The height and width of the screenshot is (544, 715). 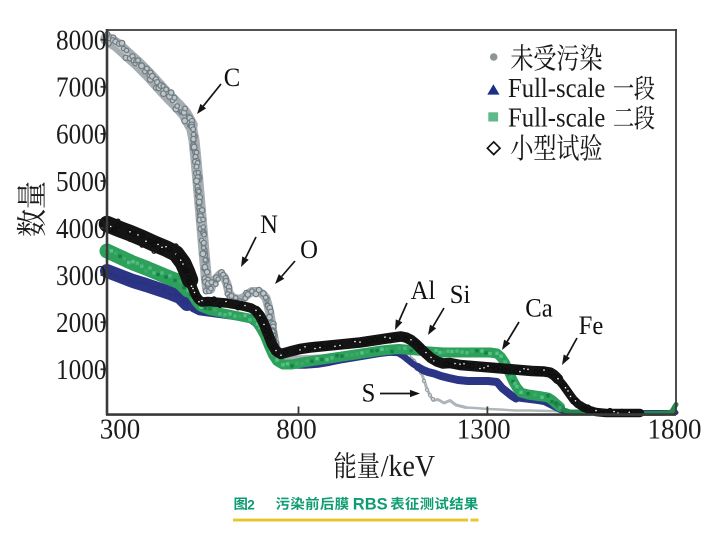 I want to click on svg-text: 1000, so click(x=81, y=369).